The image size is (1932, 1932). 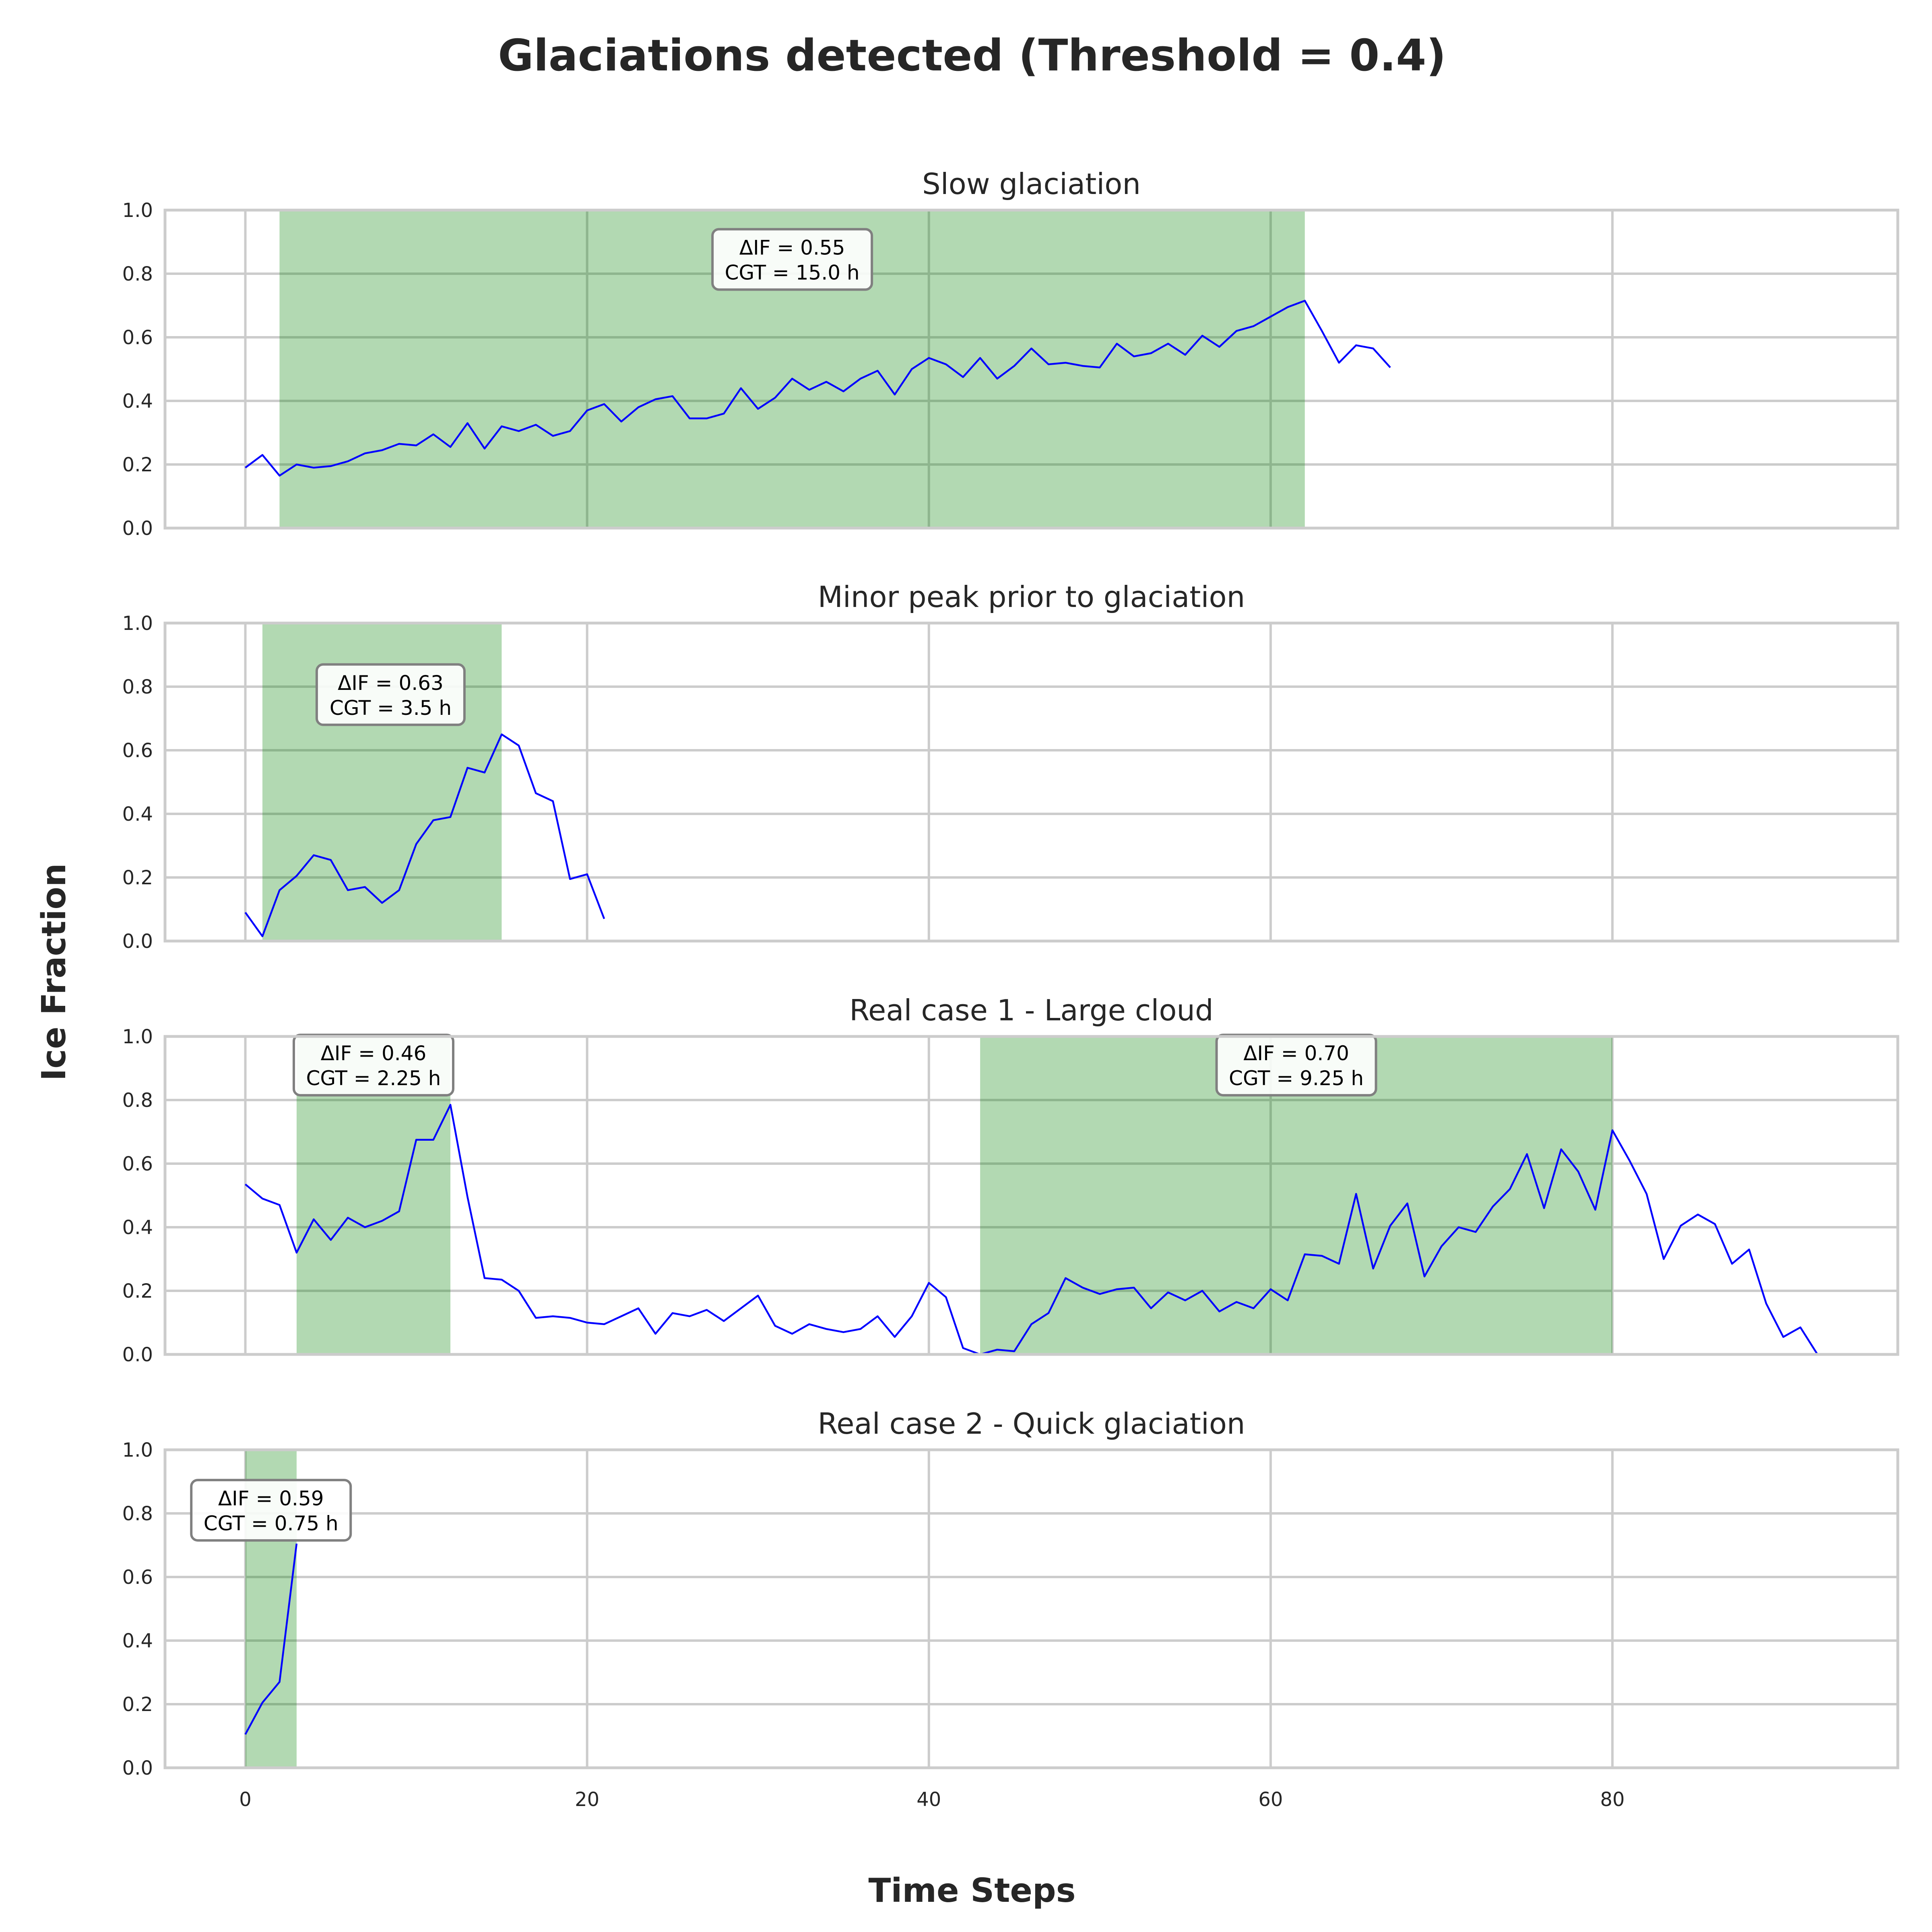 What do you see at coordinates (928, 1799) in the screenshot?
I see `x-tick-label: 40` at bounding box center [928, 1799].